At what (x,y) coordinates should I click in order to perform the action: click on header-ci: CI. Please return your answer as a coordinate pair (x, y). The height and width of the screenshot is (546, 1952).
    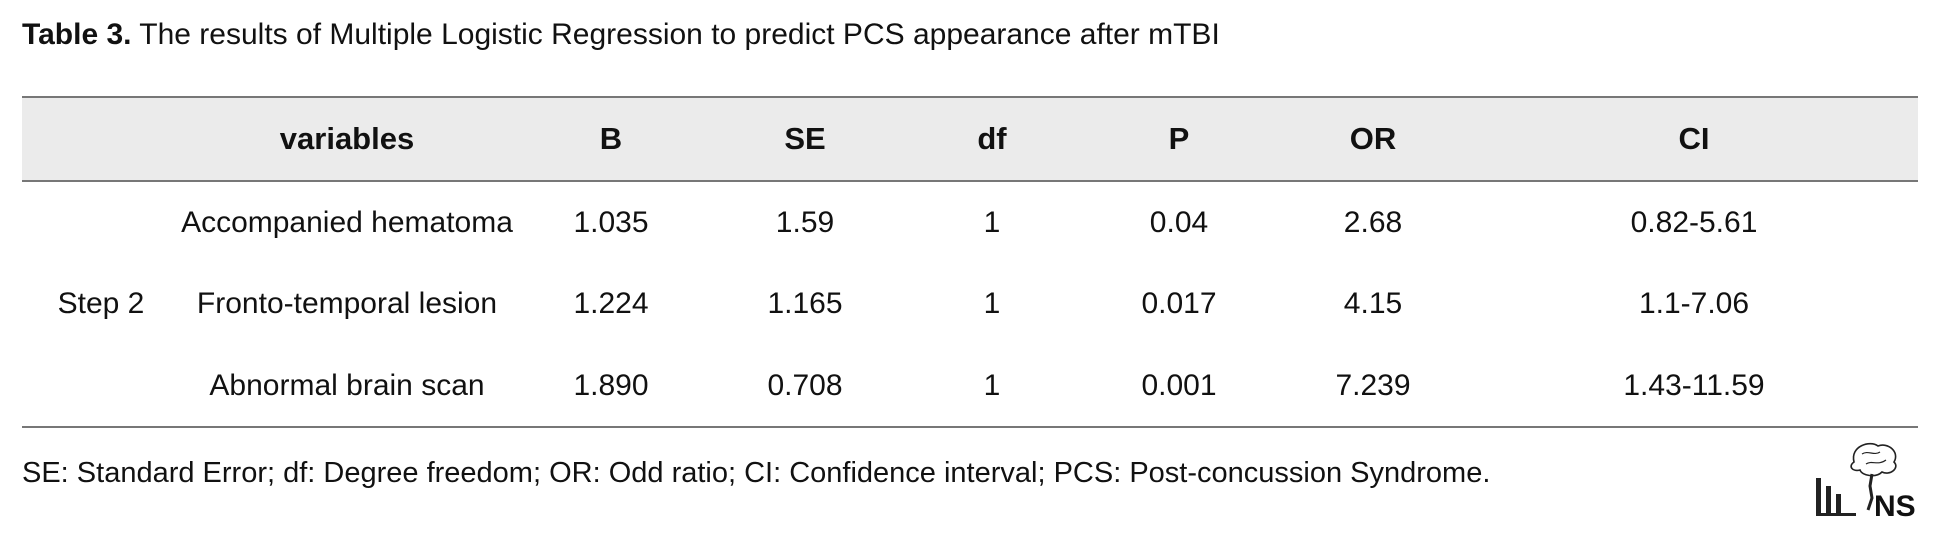
    Looking at the image, I should click on (1694, 138).